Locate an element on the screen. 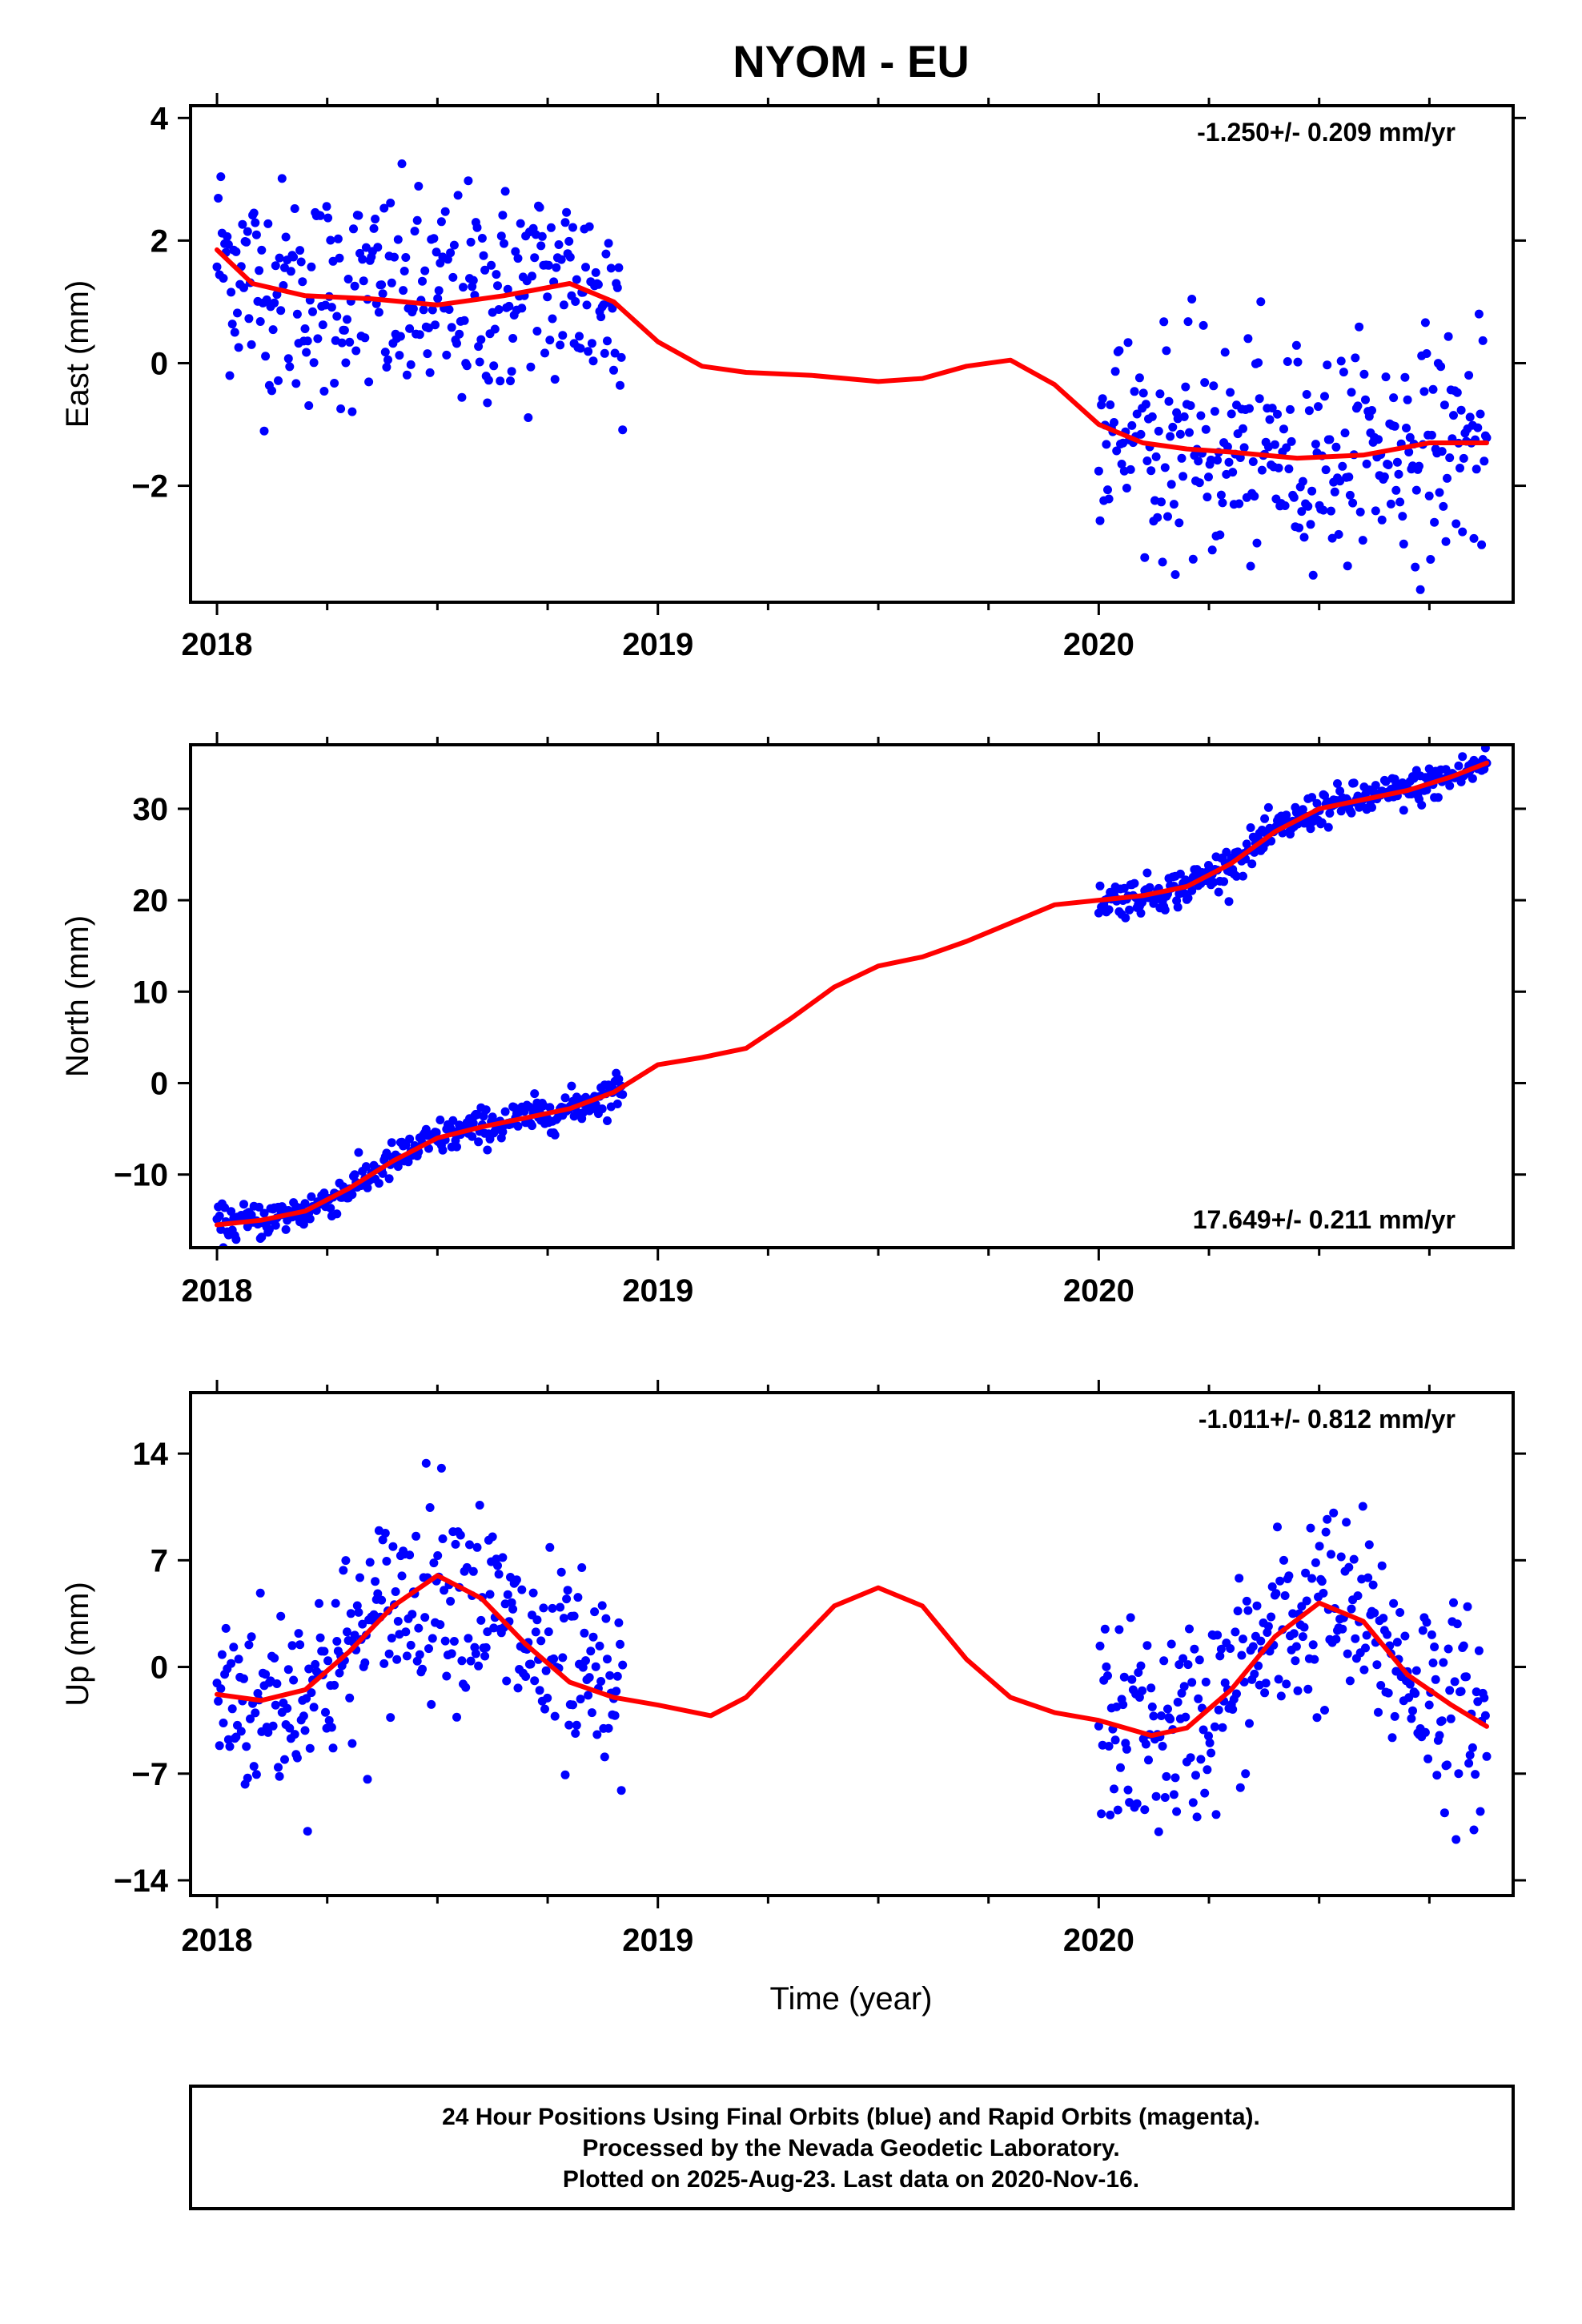 The width and height of the screenshot is (1582, 2324). east-x-tick-label: 2019 is located at coordinates (657, 644).